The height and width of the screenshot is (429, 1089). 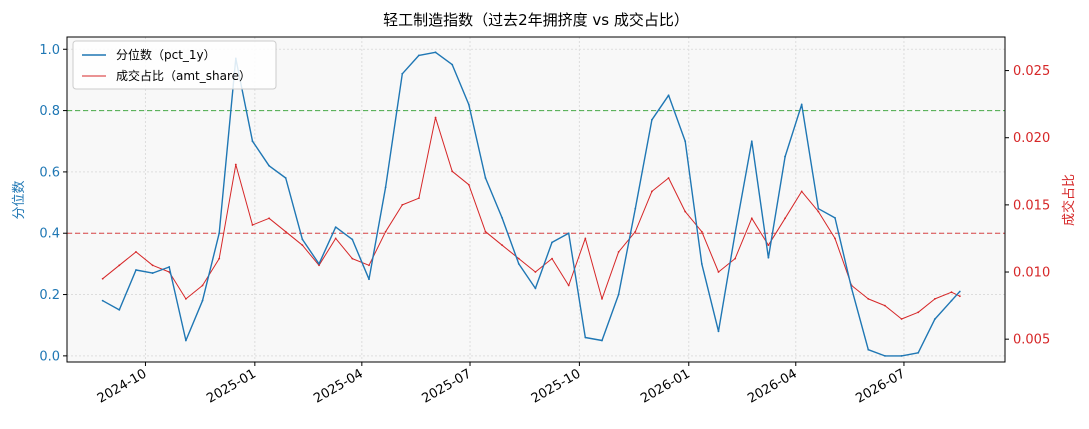 I want to click on left-tick-label: 0.4, so click(x=49, y=234).